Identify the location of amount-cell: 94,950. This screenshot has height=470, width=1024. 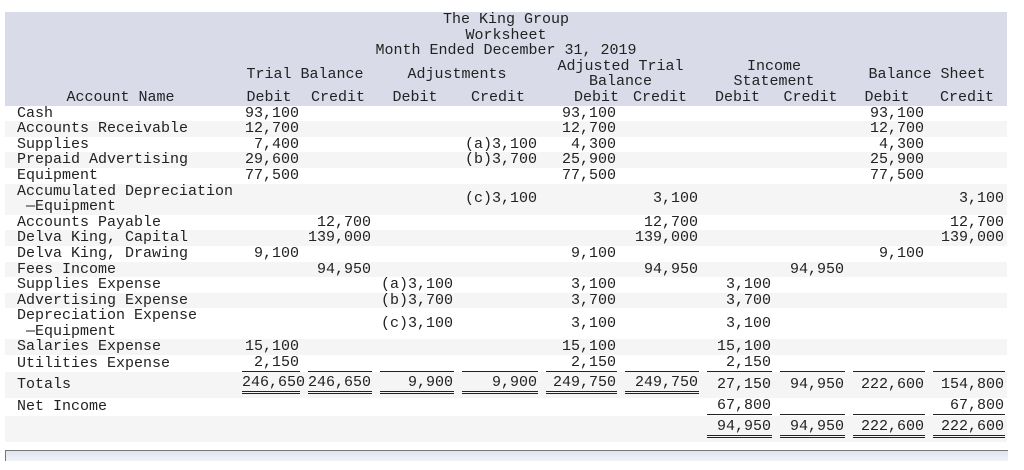
(810, 269).